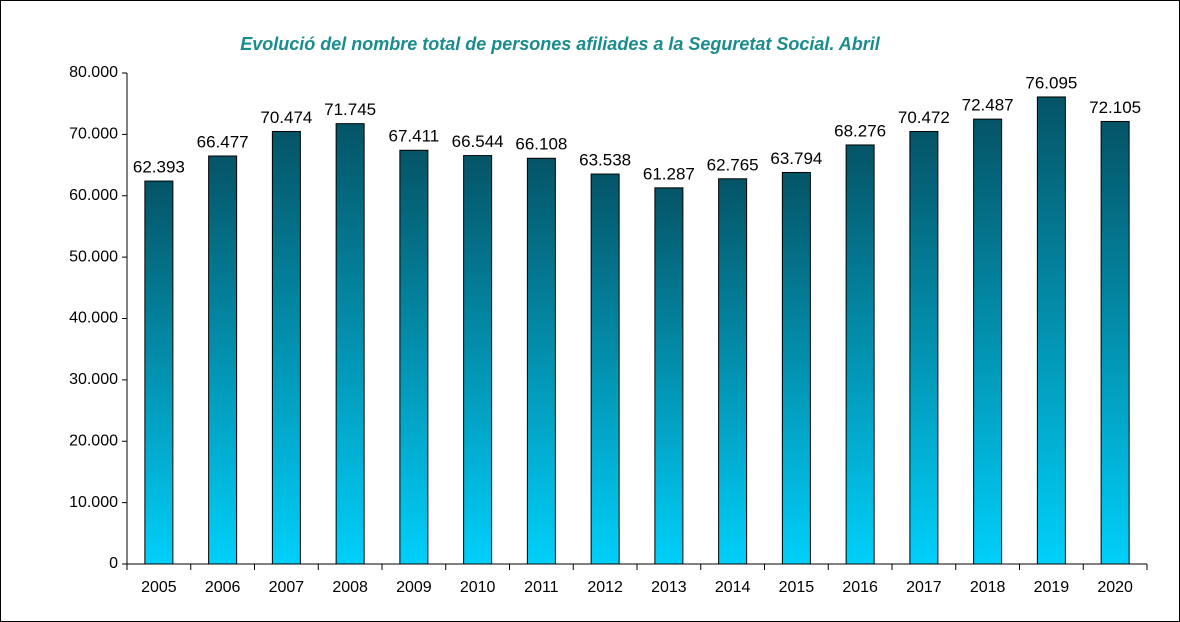 The width and height of the screenshot is (1180, 622). What do you see at coordinates (93, 379) in the screenshot?
I see `y-tick-label: 30.000` at bounding box center [93, 379].